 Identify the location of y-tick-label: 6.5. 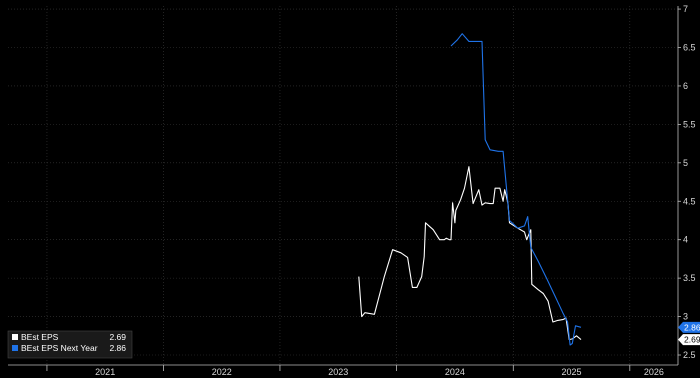
(689, 48).